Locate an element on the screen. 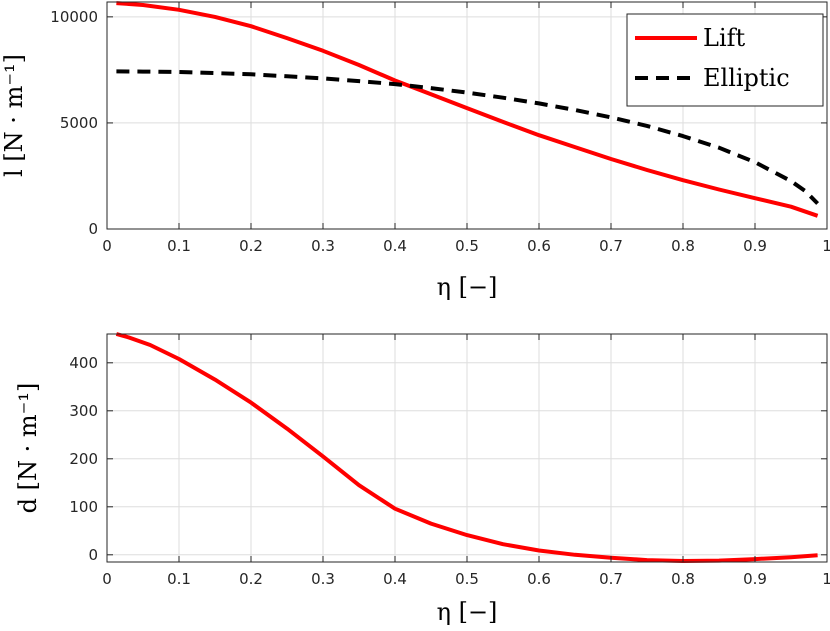  lift-x-tick-label: 0 is located at coordinates (107, 246).